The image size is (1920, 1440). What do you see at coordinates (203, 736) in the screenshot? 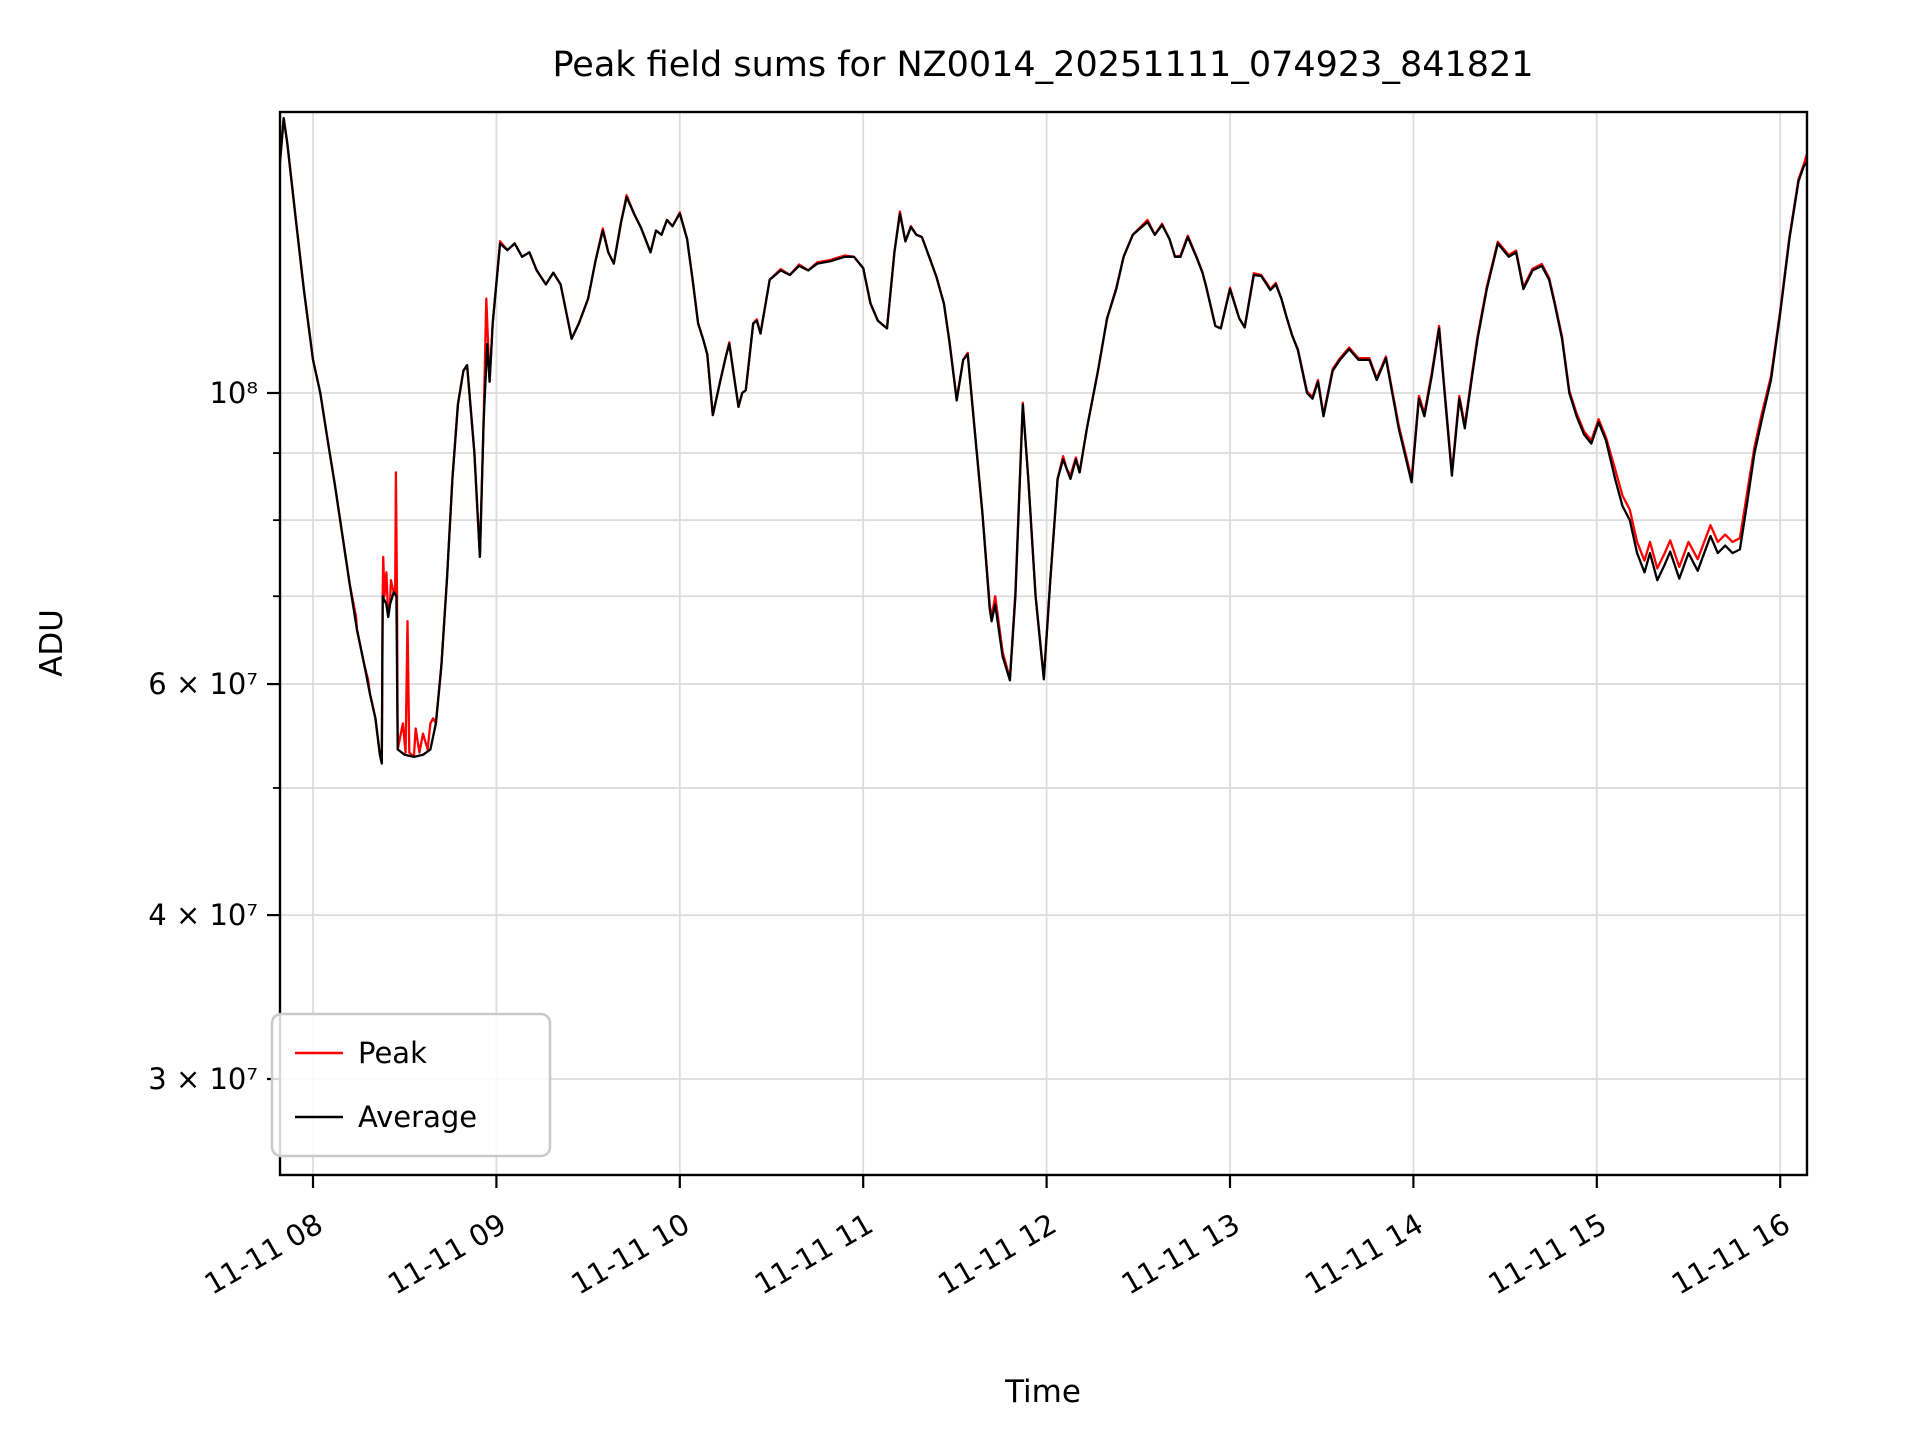
I see `y-tick-labels: 10⁸ 6 × 10⁷ 4 × 10⁷ 3 × 10⁷` at bounding box center [203, 736].